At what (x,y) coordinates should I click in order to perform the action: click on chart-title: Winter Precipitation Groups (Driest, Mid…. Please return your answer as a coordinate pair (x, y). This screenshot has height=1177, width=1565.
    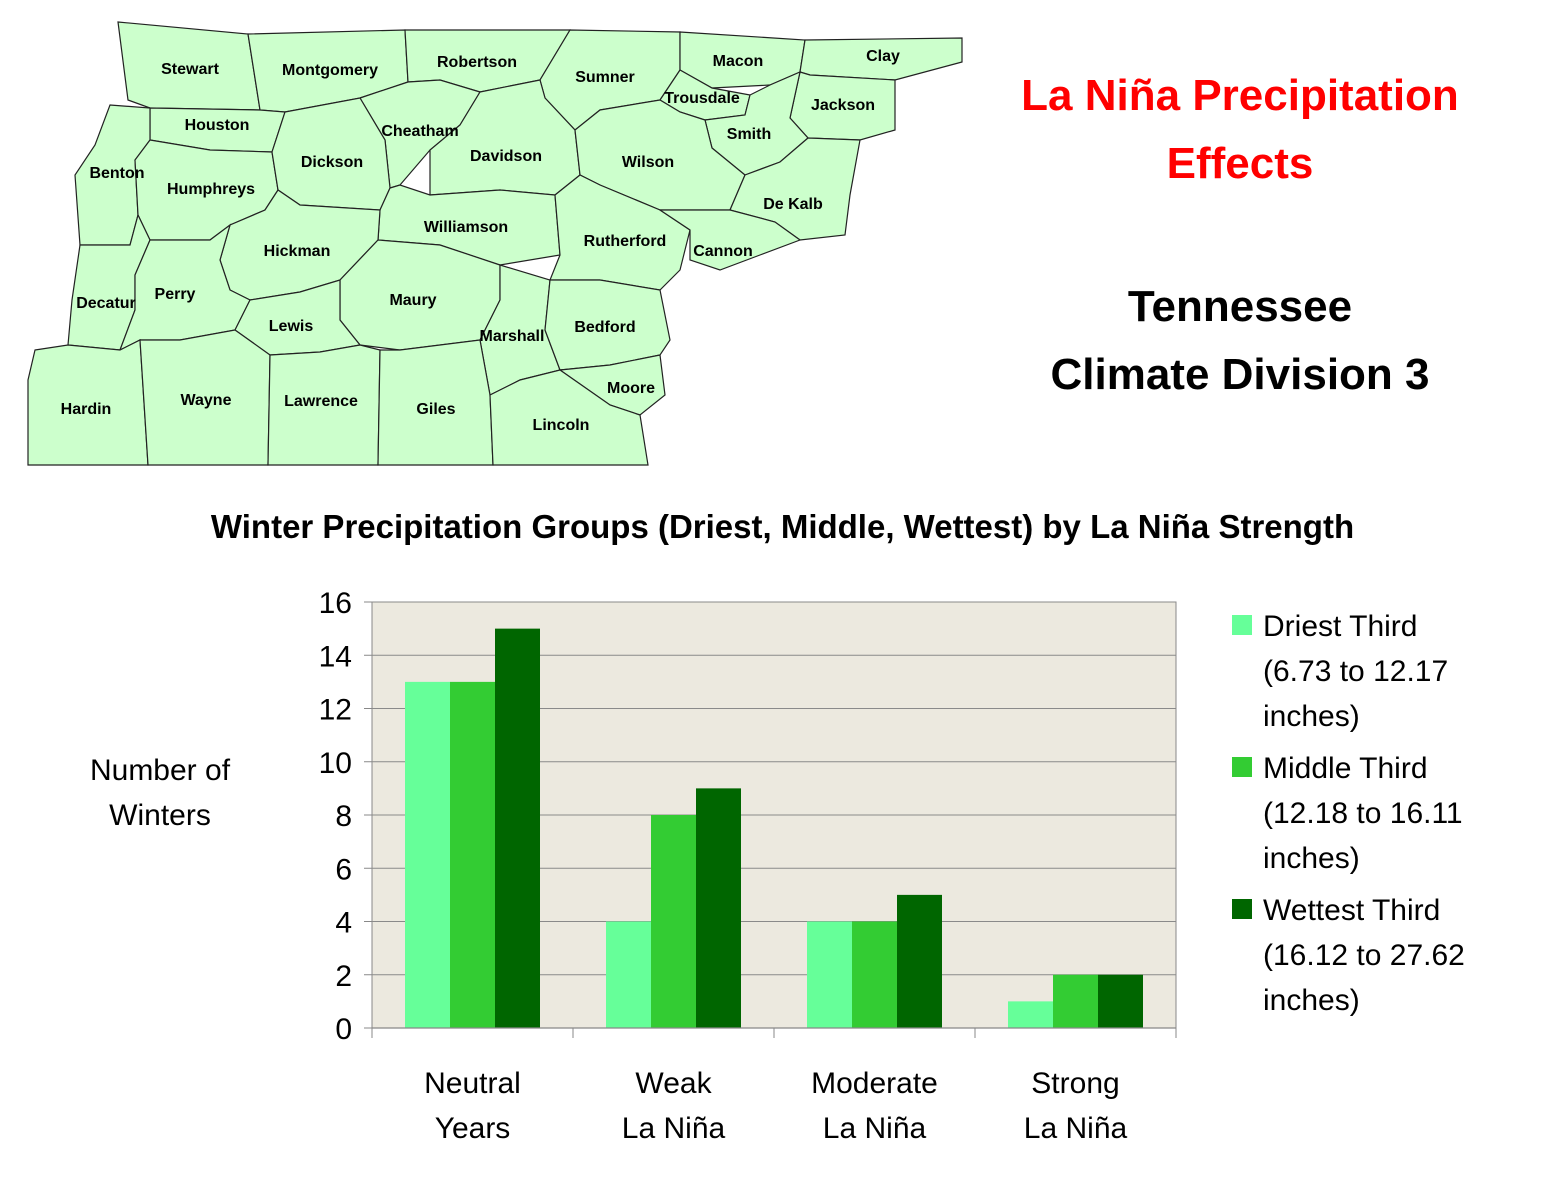
    Looking at the image, I should click on (782, 526).